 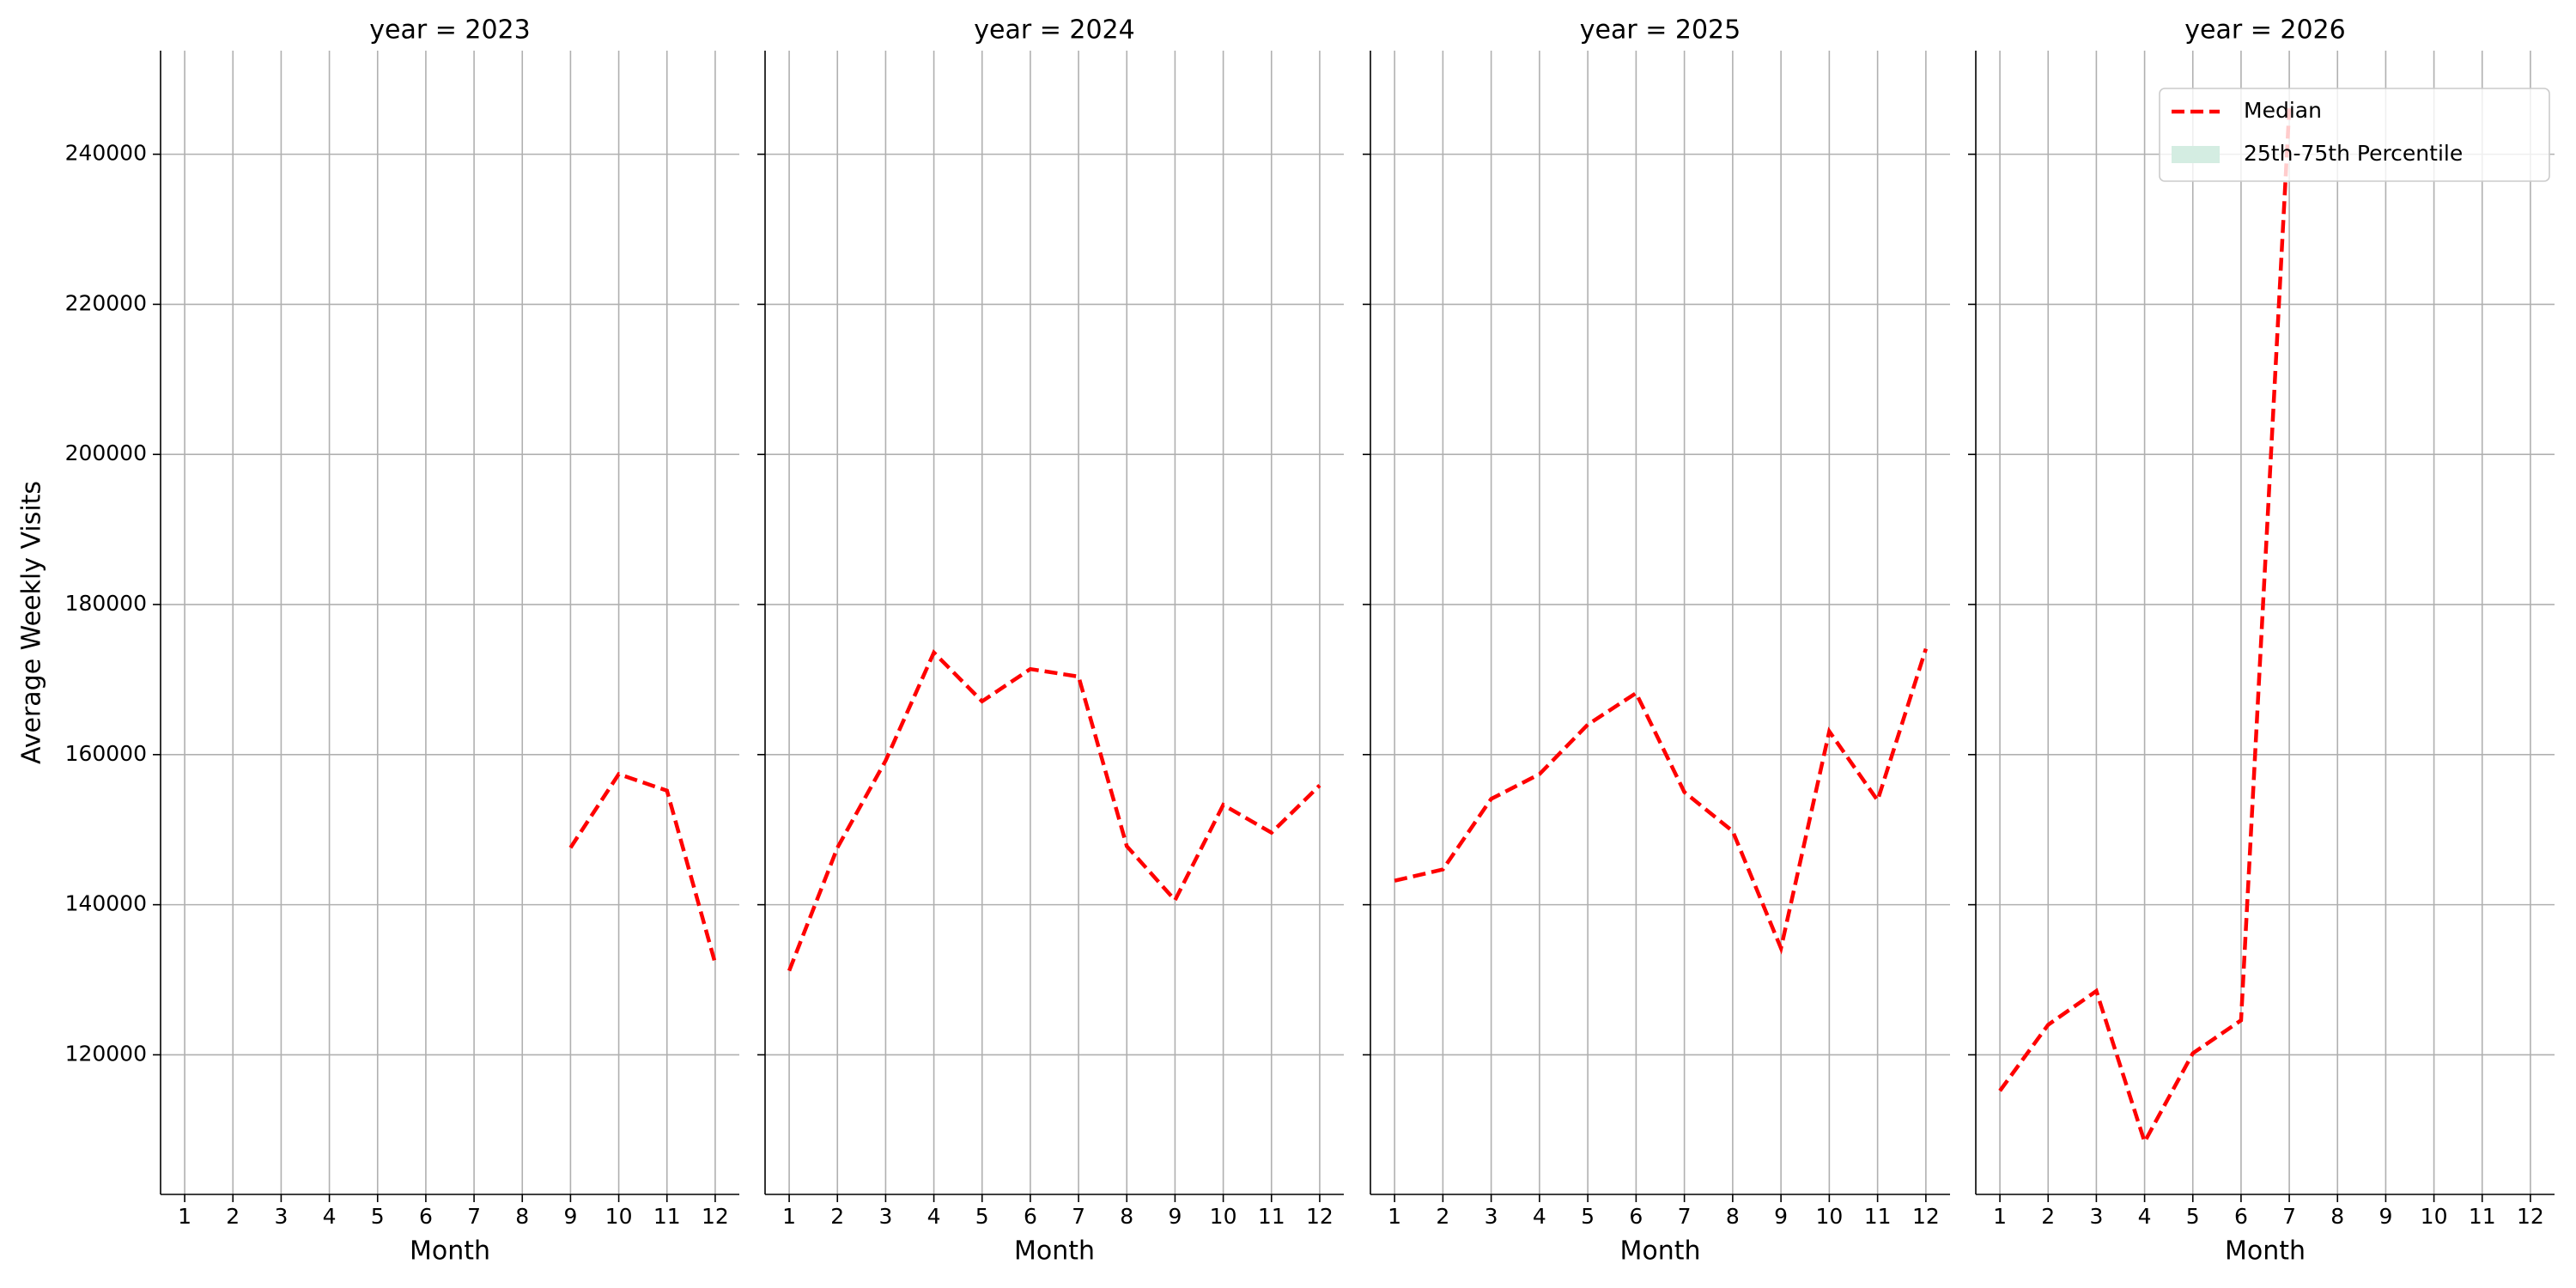 What do you see at coordinates (2353, 153) in the screenshot?
I see `legend-label: 25th-75th Percentile` at bounding box center [2353, 153].